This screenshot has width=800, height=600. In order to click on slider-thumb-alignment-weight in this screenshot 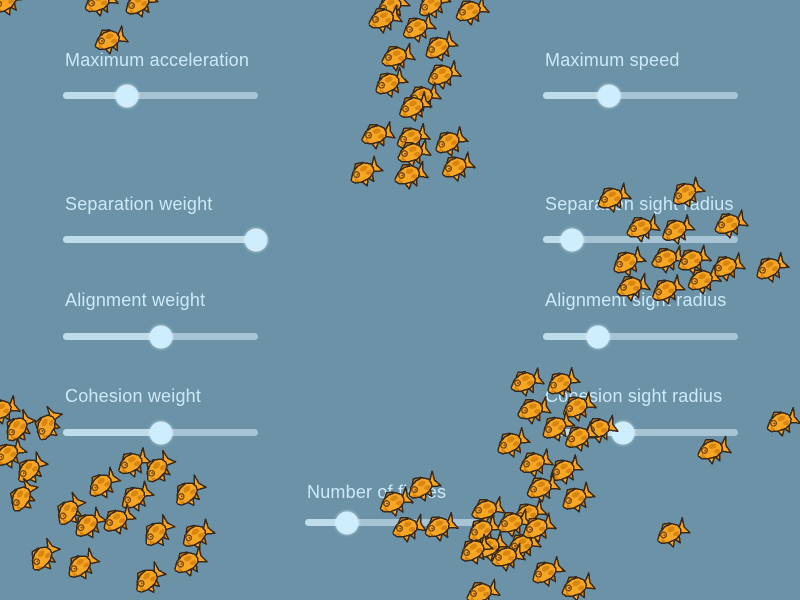, I will do `click(160, 336)`.